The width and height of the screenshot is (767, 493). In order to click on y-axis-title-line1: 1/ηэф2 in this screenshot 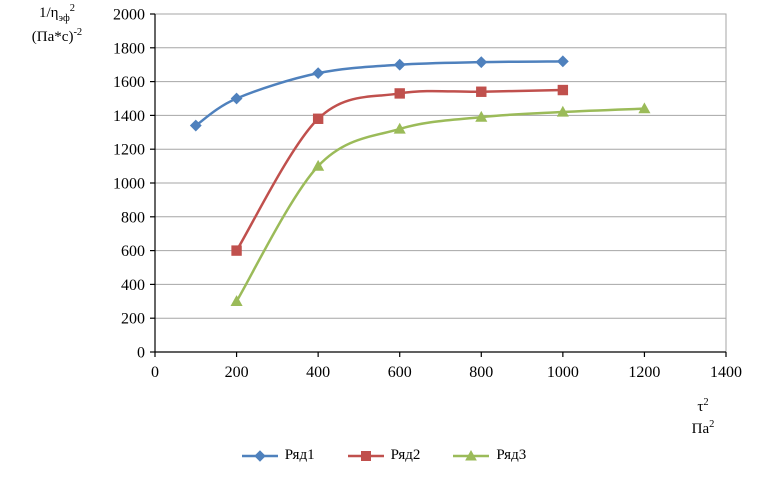, I will do `click(57, 14)`.